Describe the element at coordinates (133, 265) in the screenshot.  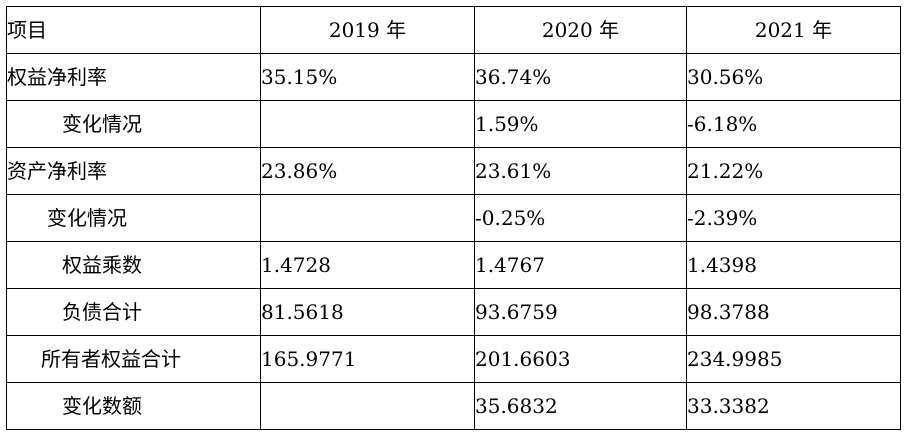
I see `row-label: 权益乘数` at that location.